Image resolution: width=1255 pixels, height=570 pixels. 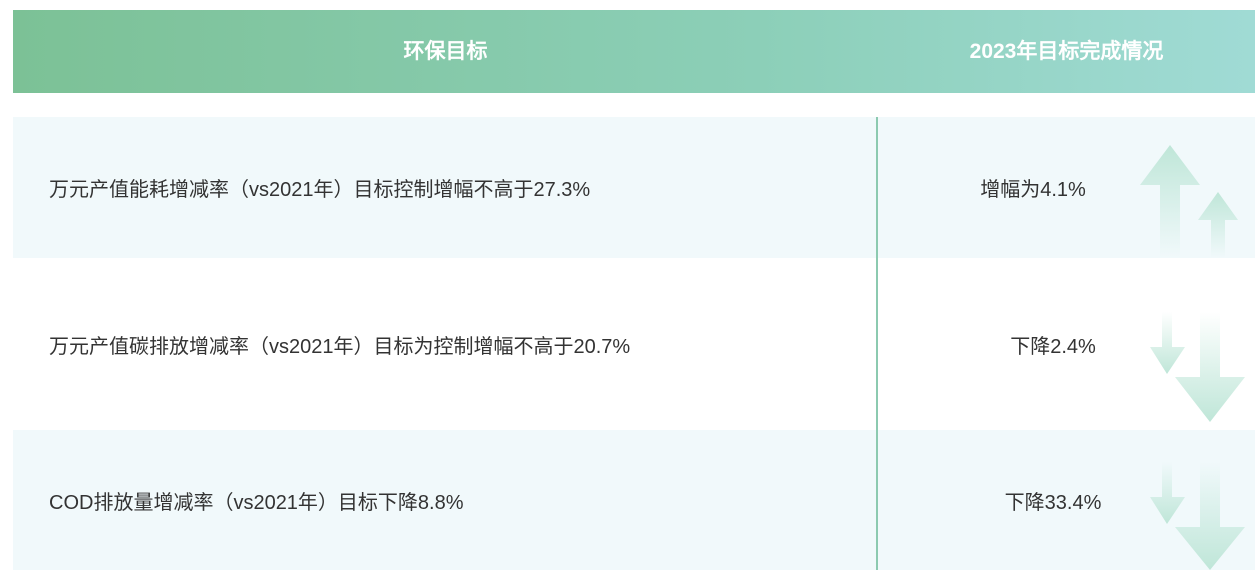 I want to click on column-divider, so click(x=877, y=343).